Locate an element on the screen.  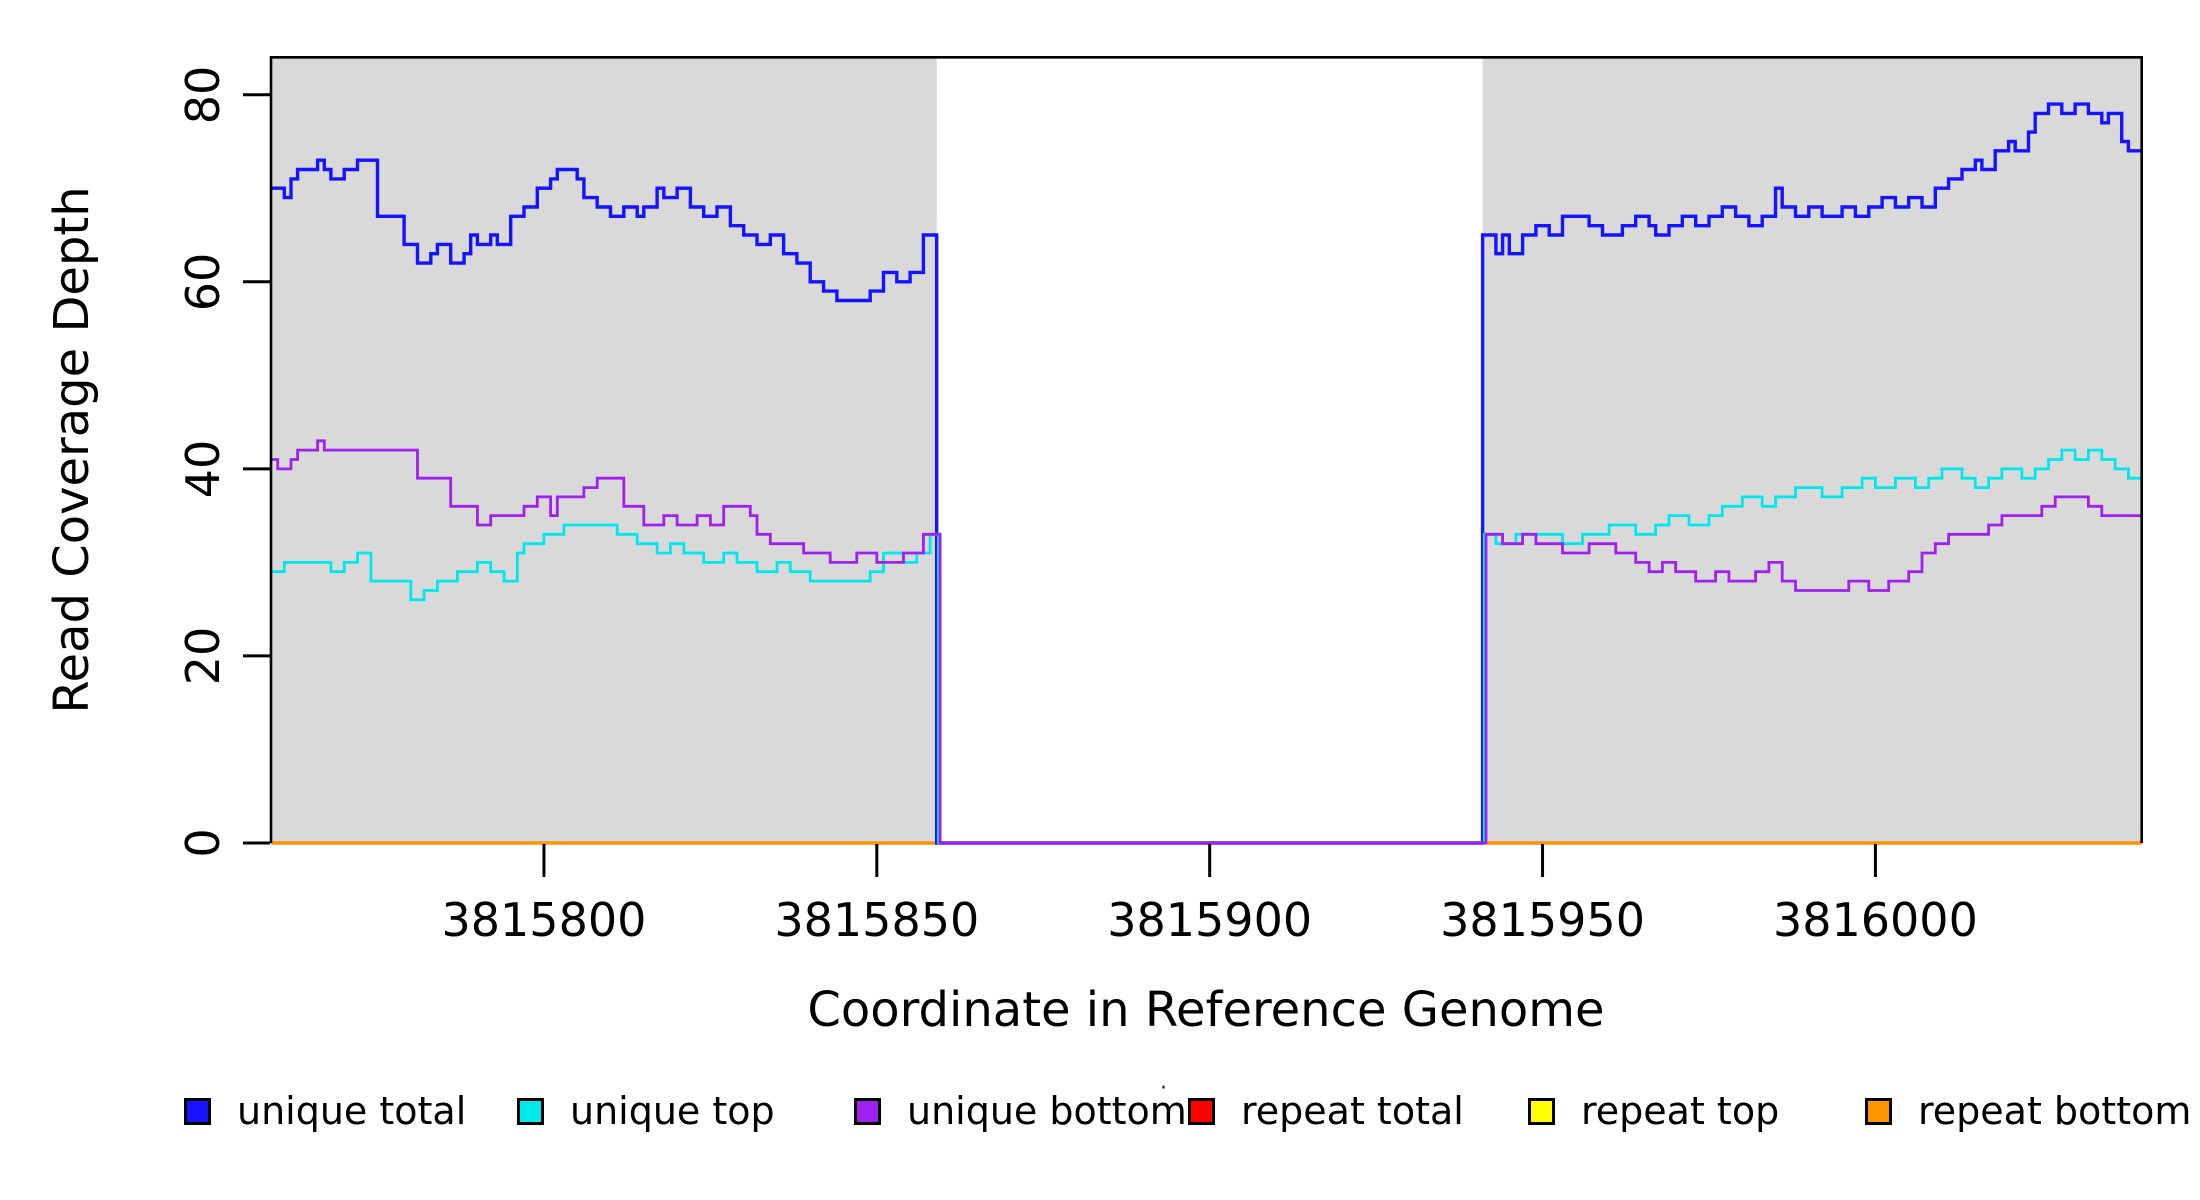
legend-label: unique bottom is located at coordinates (1047, 1111).